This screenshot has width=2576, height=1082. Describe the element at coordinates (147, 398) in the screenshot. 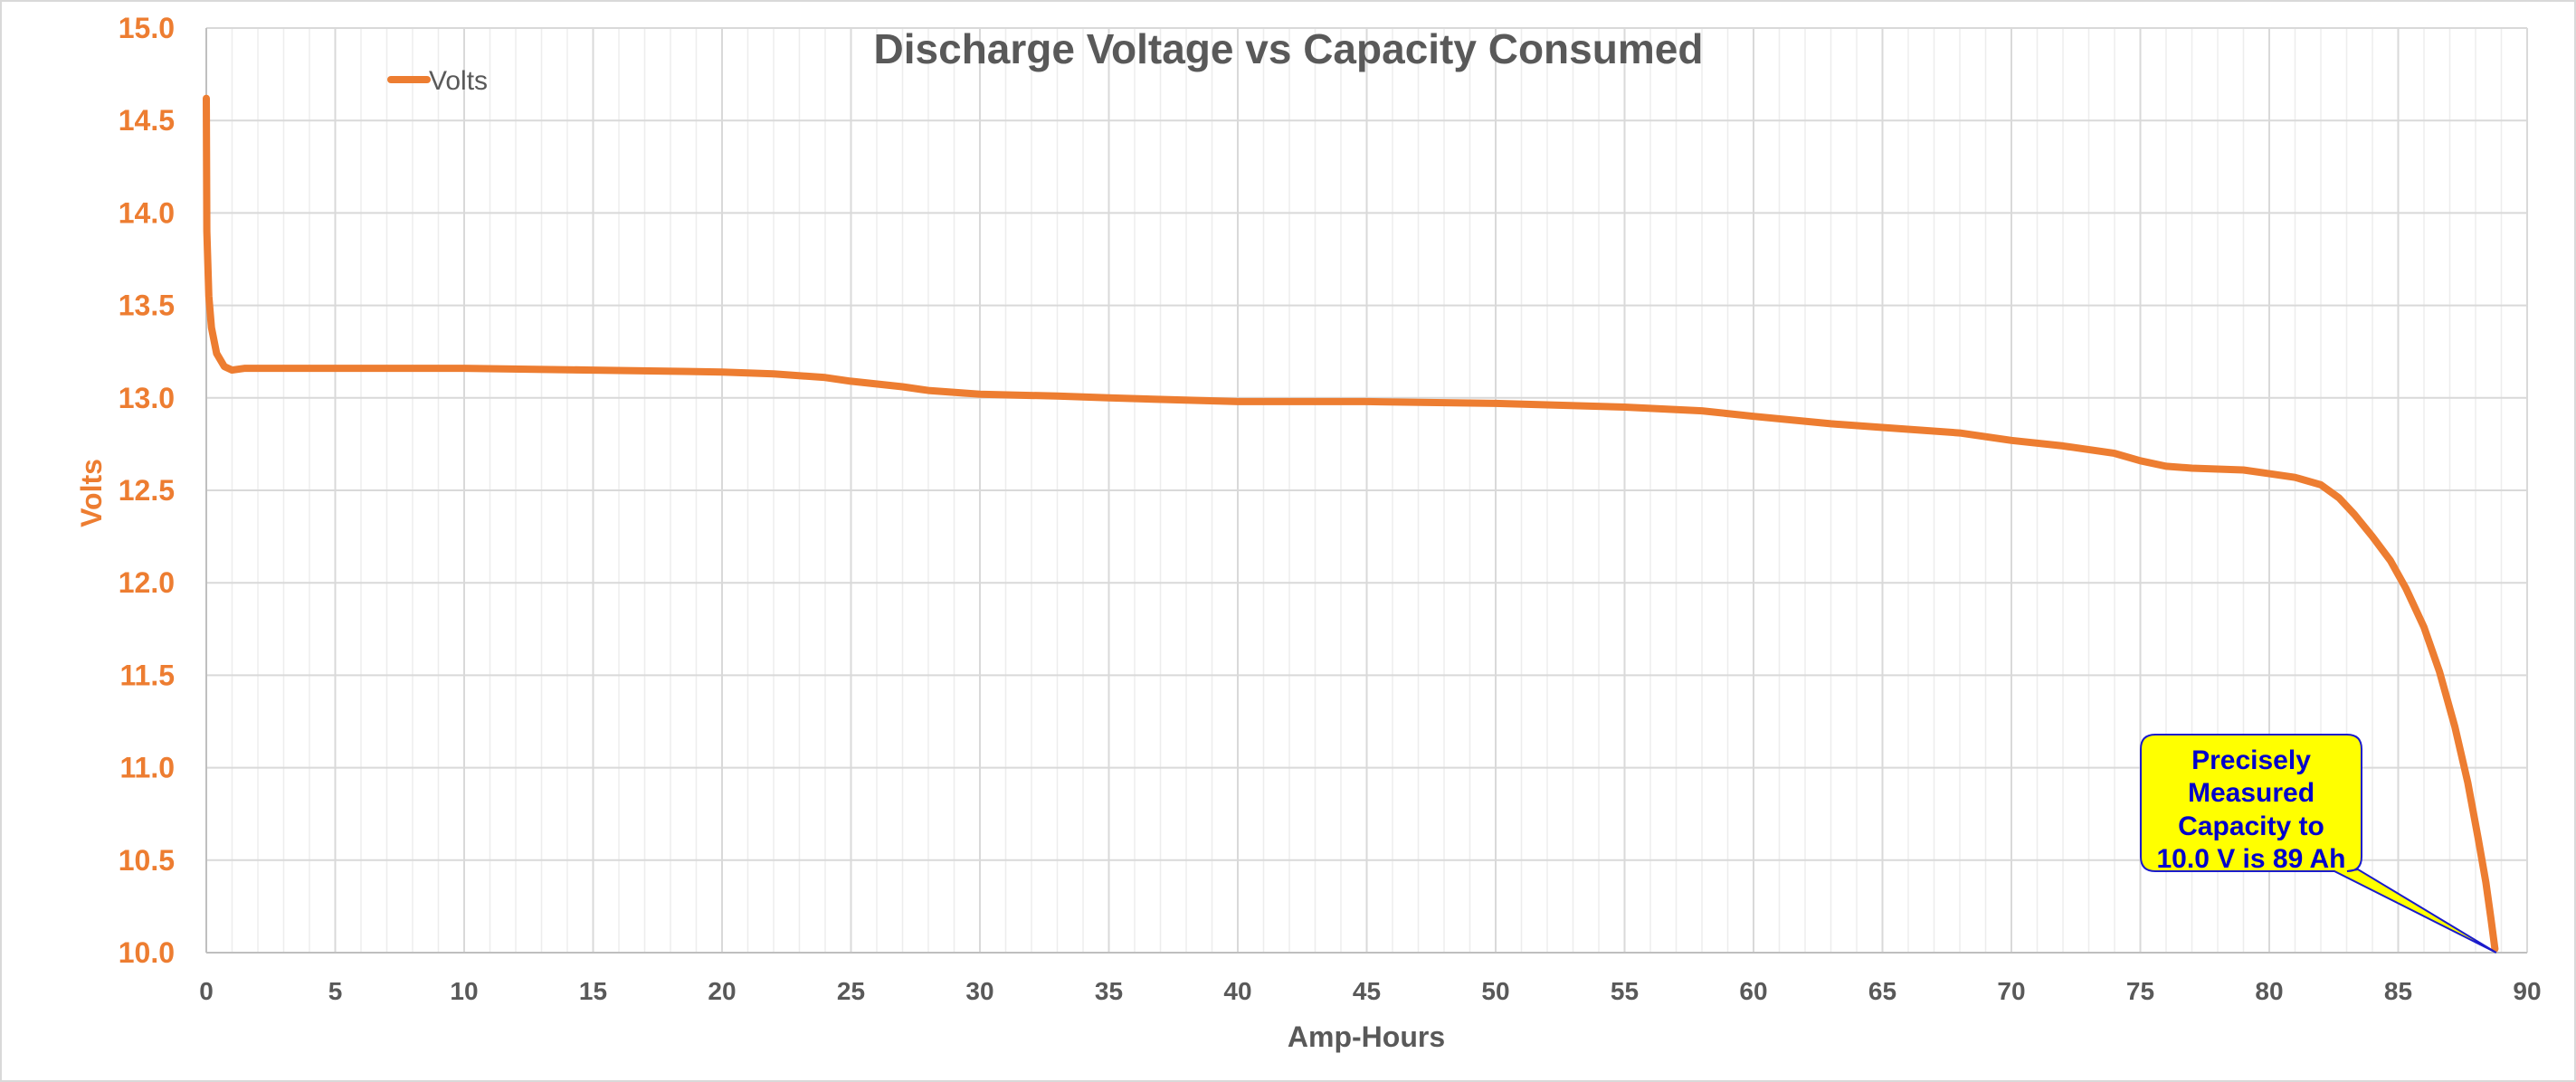

I see `y-tick-label: 13.0` at that location.